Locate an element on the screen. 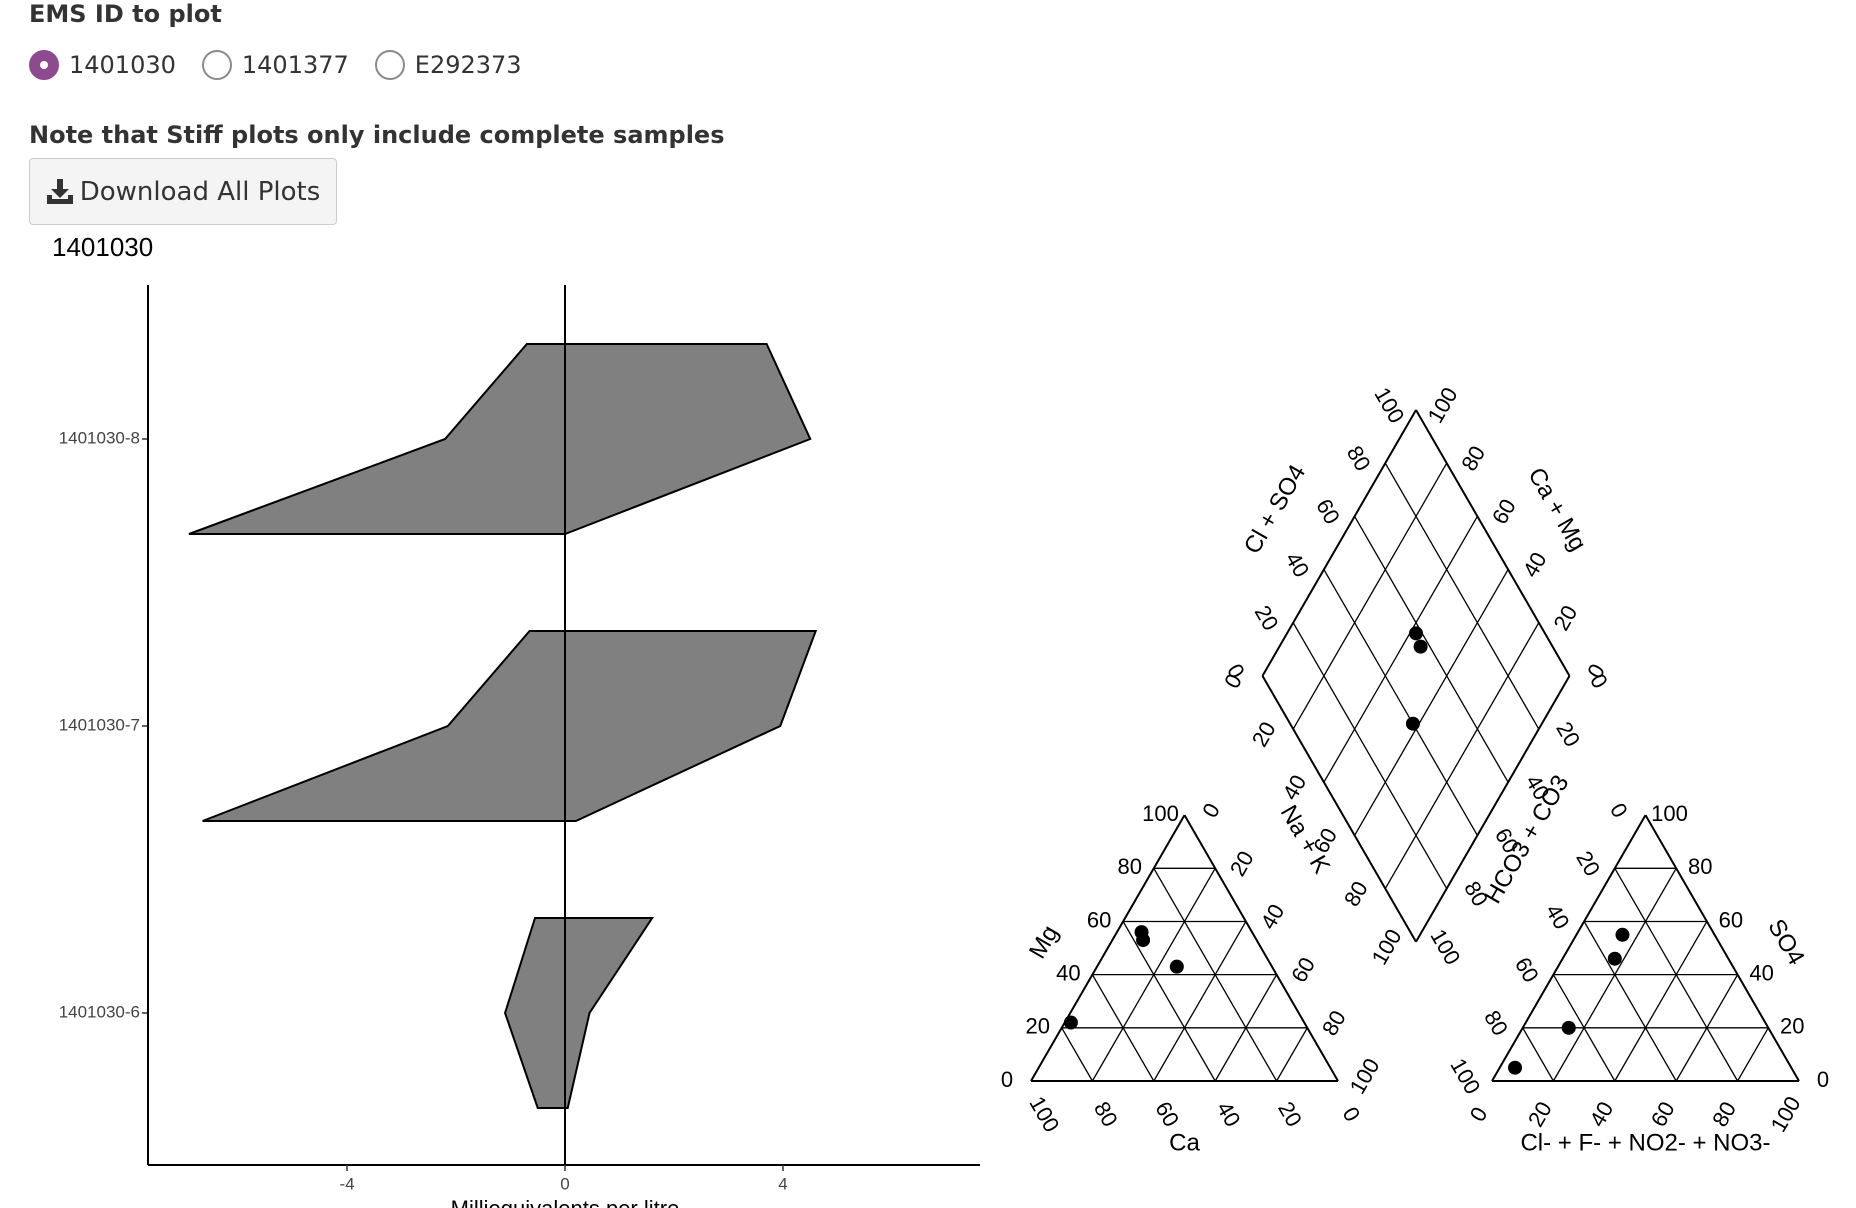 This screenshot has height=1208, width=1856. download-icon is located at coordinates (59, 191).